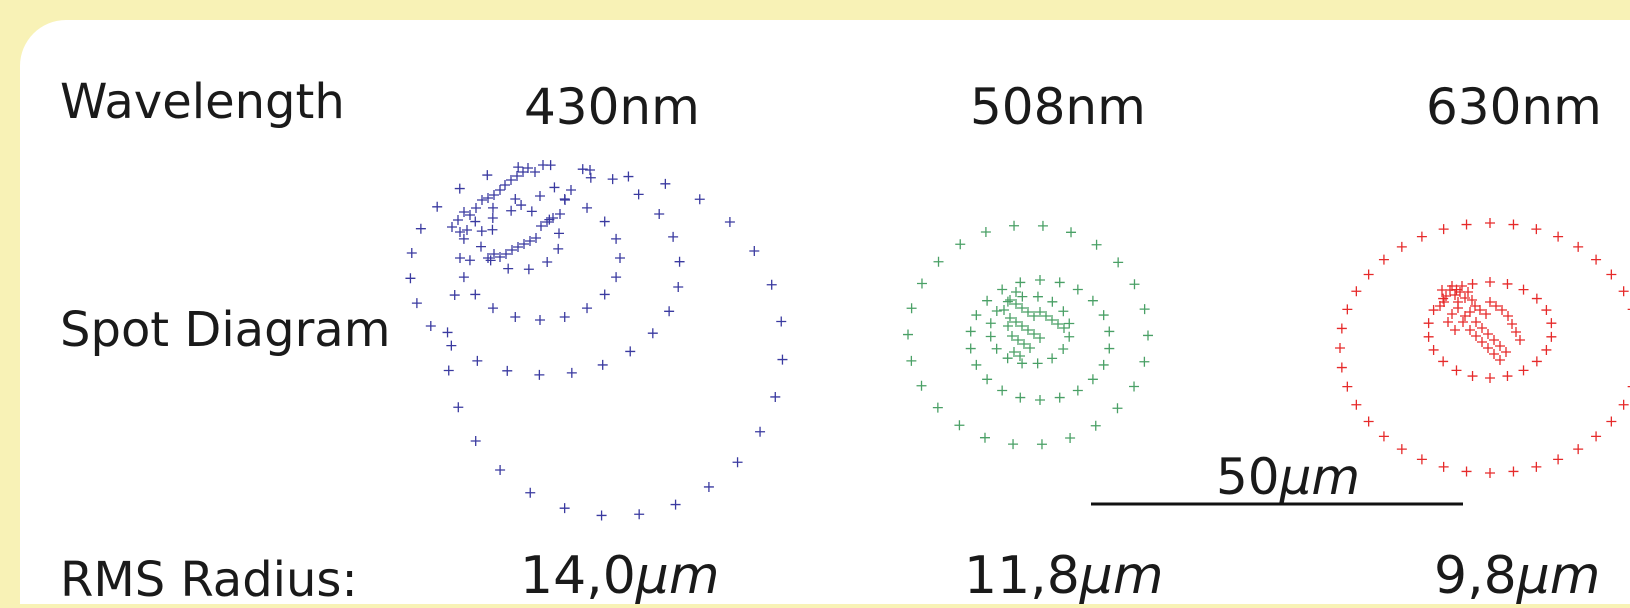 The width and height of the screenshot is (1630, 608). What do you see at coordinates (677, 576) in the screenshot?
I see `rms-unit: μm` at bounding box center [677, 576].